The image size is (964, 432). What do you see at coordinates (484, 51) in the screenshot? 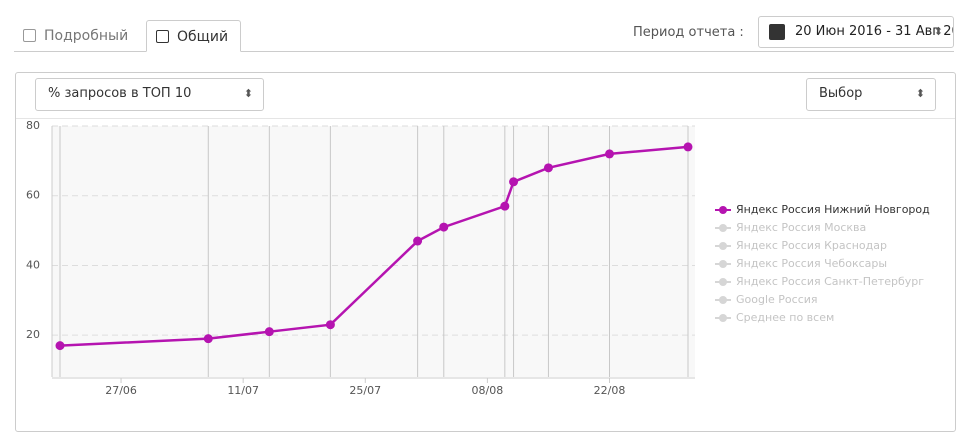
I see `tab-divider` at bounding box center [484, 51].